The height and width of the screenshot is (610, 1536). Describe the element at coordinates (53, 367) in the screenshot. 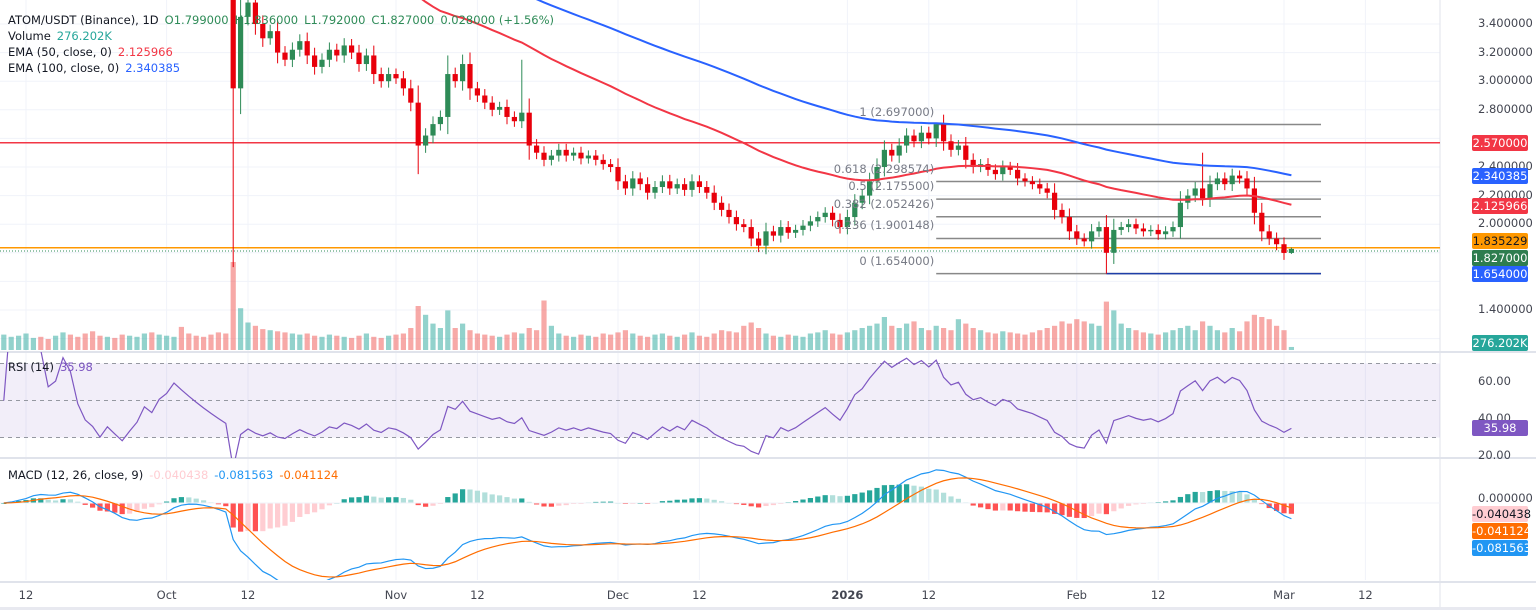

I see `rsi-legend: RSI (14) 35.98` at that location.